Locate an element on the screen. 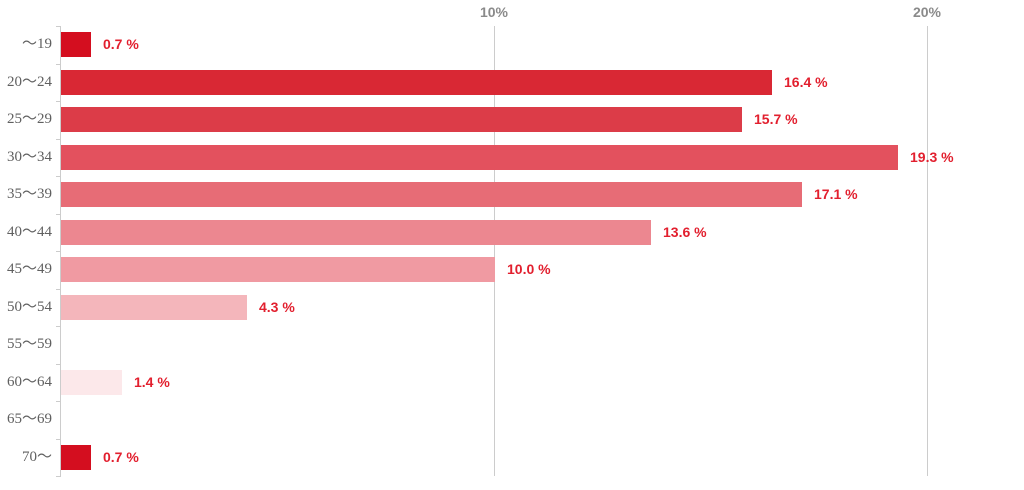 This screenshot has width=1024, height=490. category-label: 40〜44 is located at coordinates (29, 232).